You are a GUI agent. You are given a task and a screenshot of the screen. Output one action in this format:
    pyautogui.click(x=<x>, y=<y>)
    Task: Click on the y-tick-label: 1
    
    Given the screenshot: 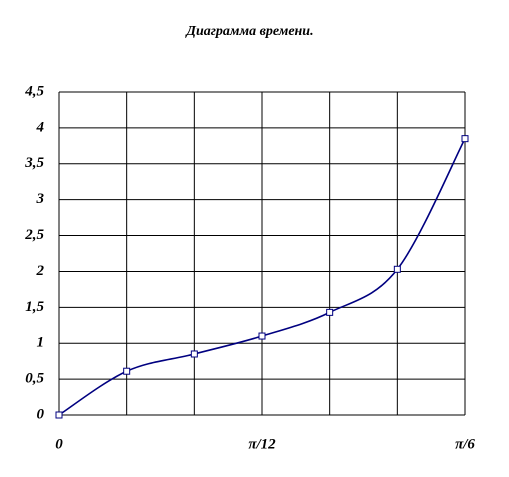 What is the action you would take?
    pyautogui.click(x=41, y=343)
    